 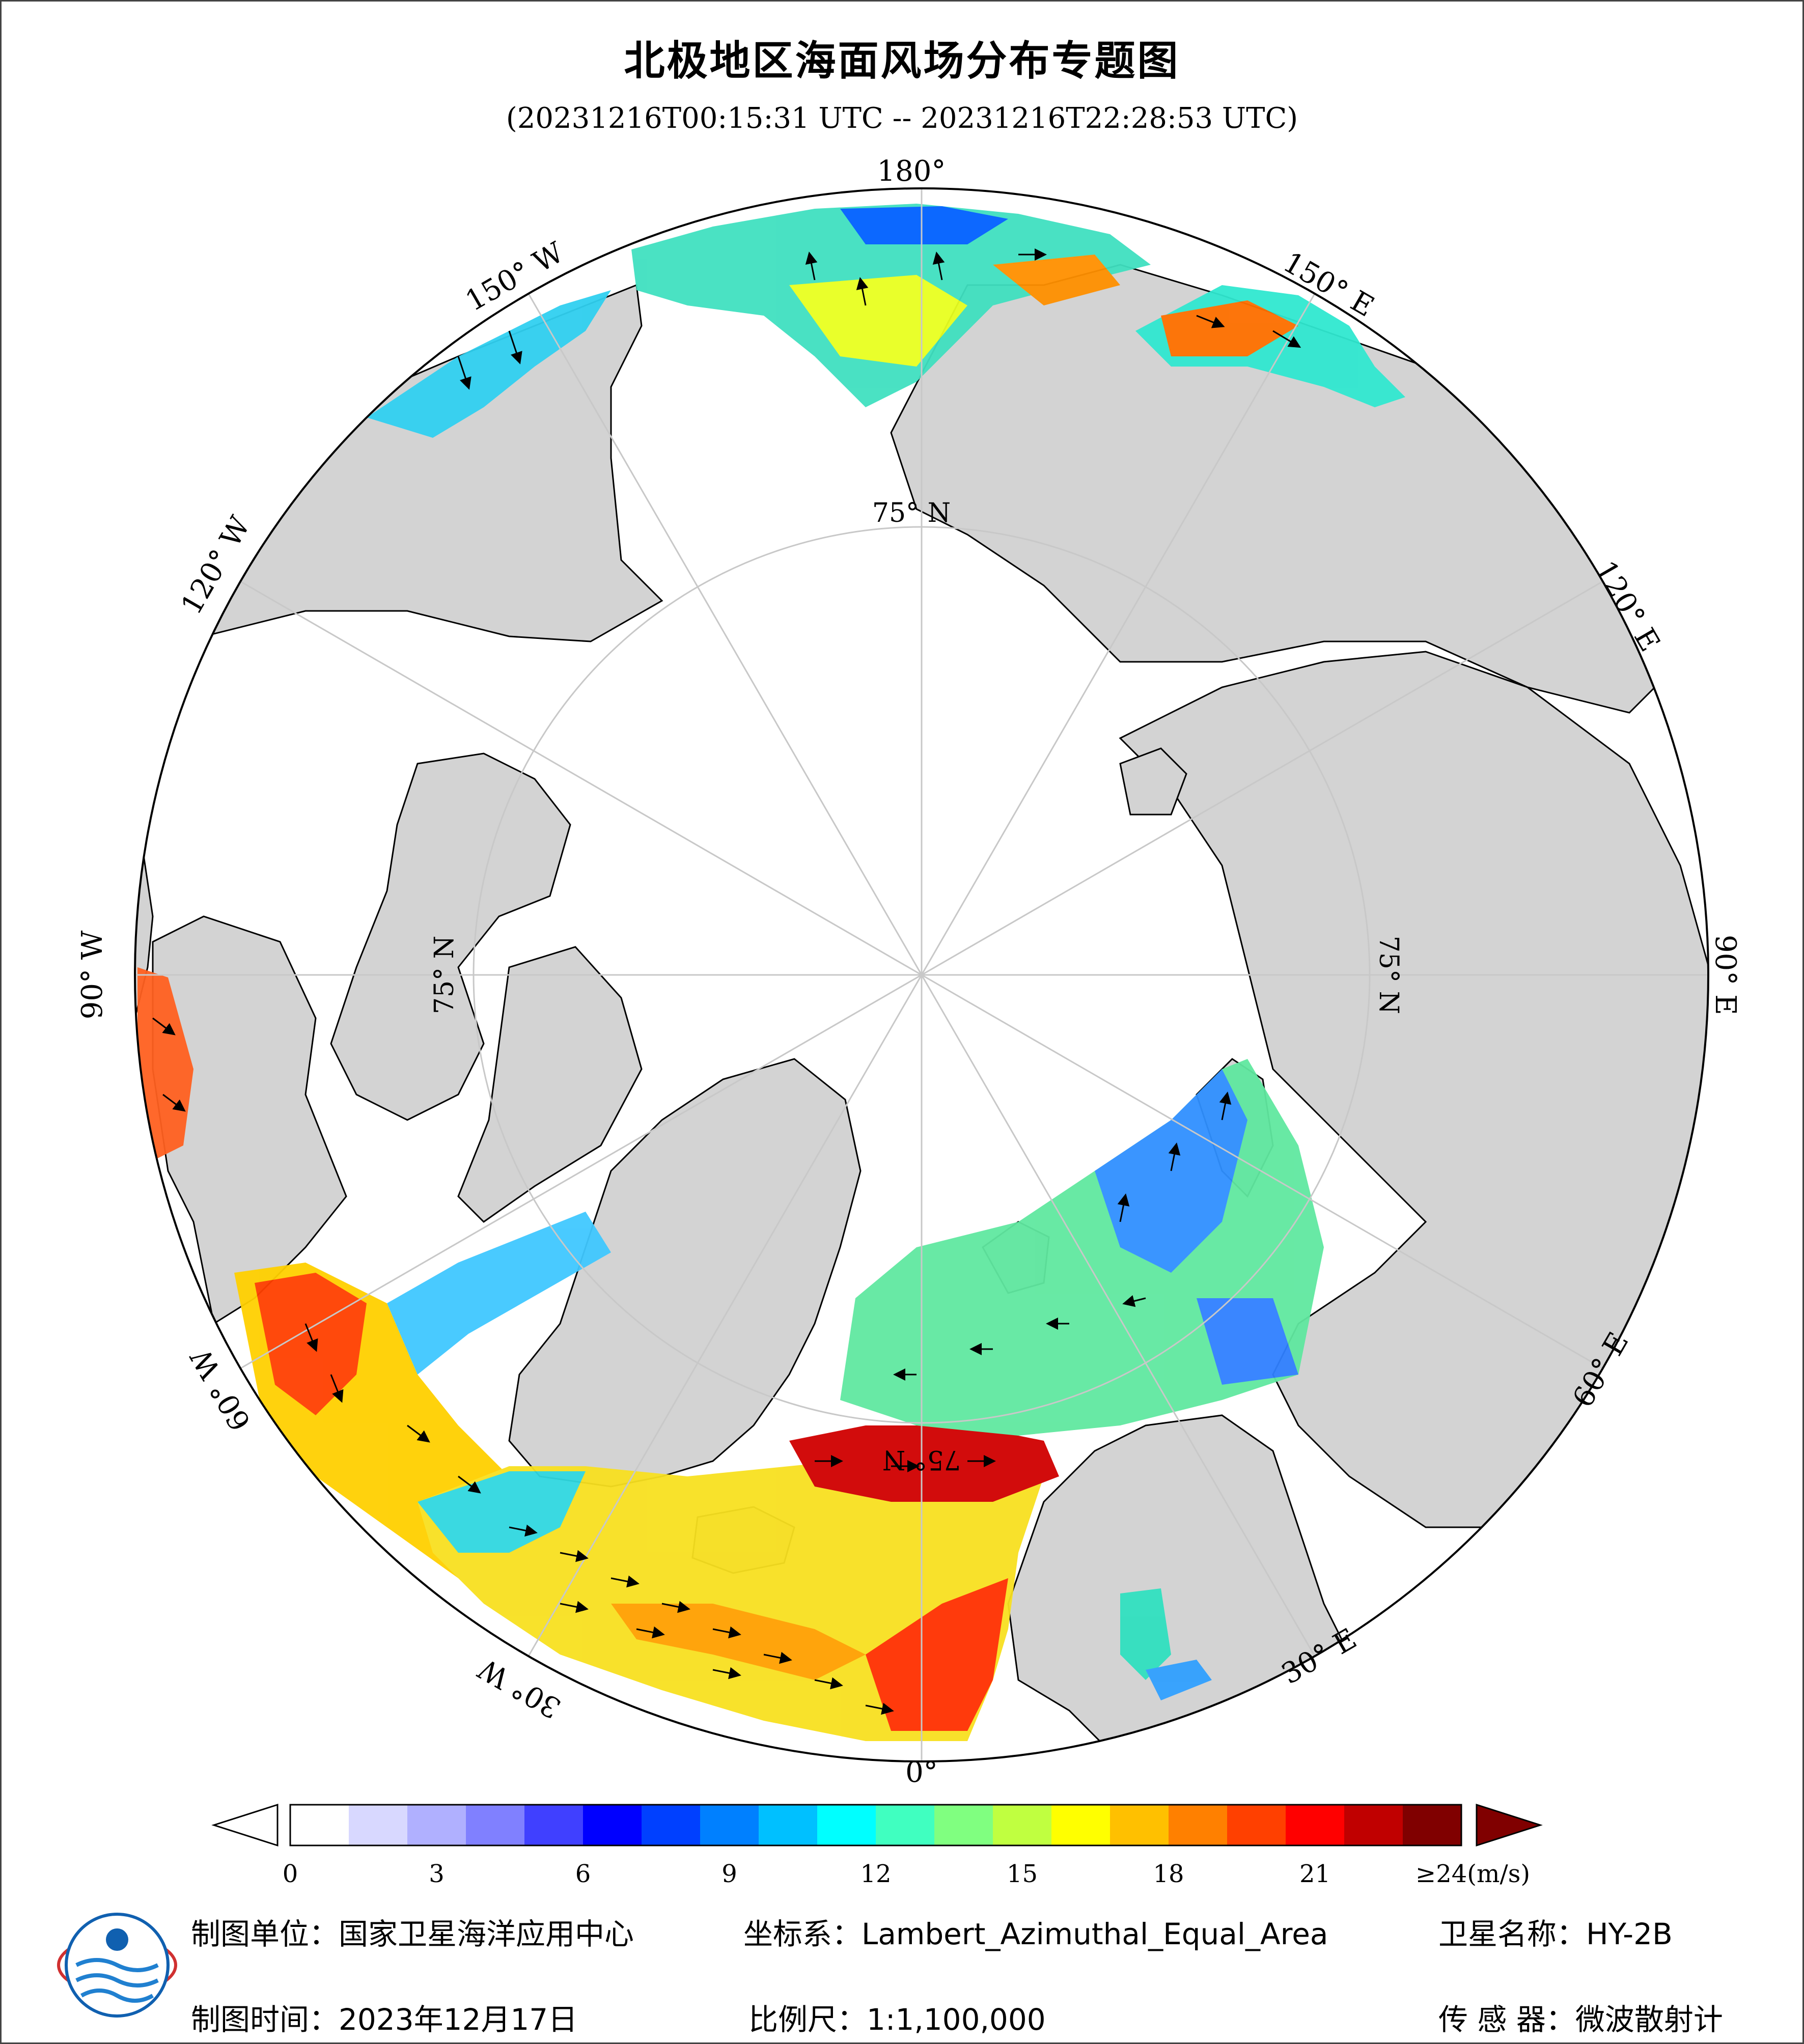 What do you see at coordinates (921, 1459) in the screenshot?
I see `lat-label-bottom: 75° N` at bounding box center [921, 1459].